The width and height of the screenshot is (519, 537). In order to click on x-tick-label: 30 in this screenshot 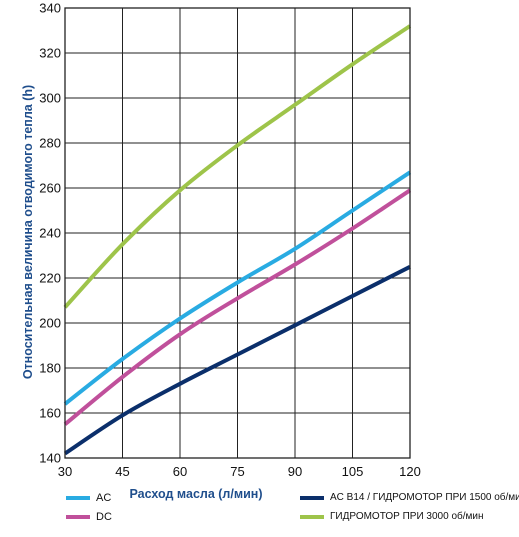, I will do `click(65, 471)`.